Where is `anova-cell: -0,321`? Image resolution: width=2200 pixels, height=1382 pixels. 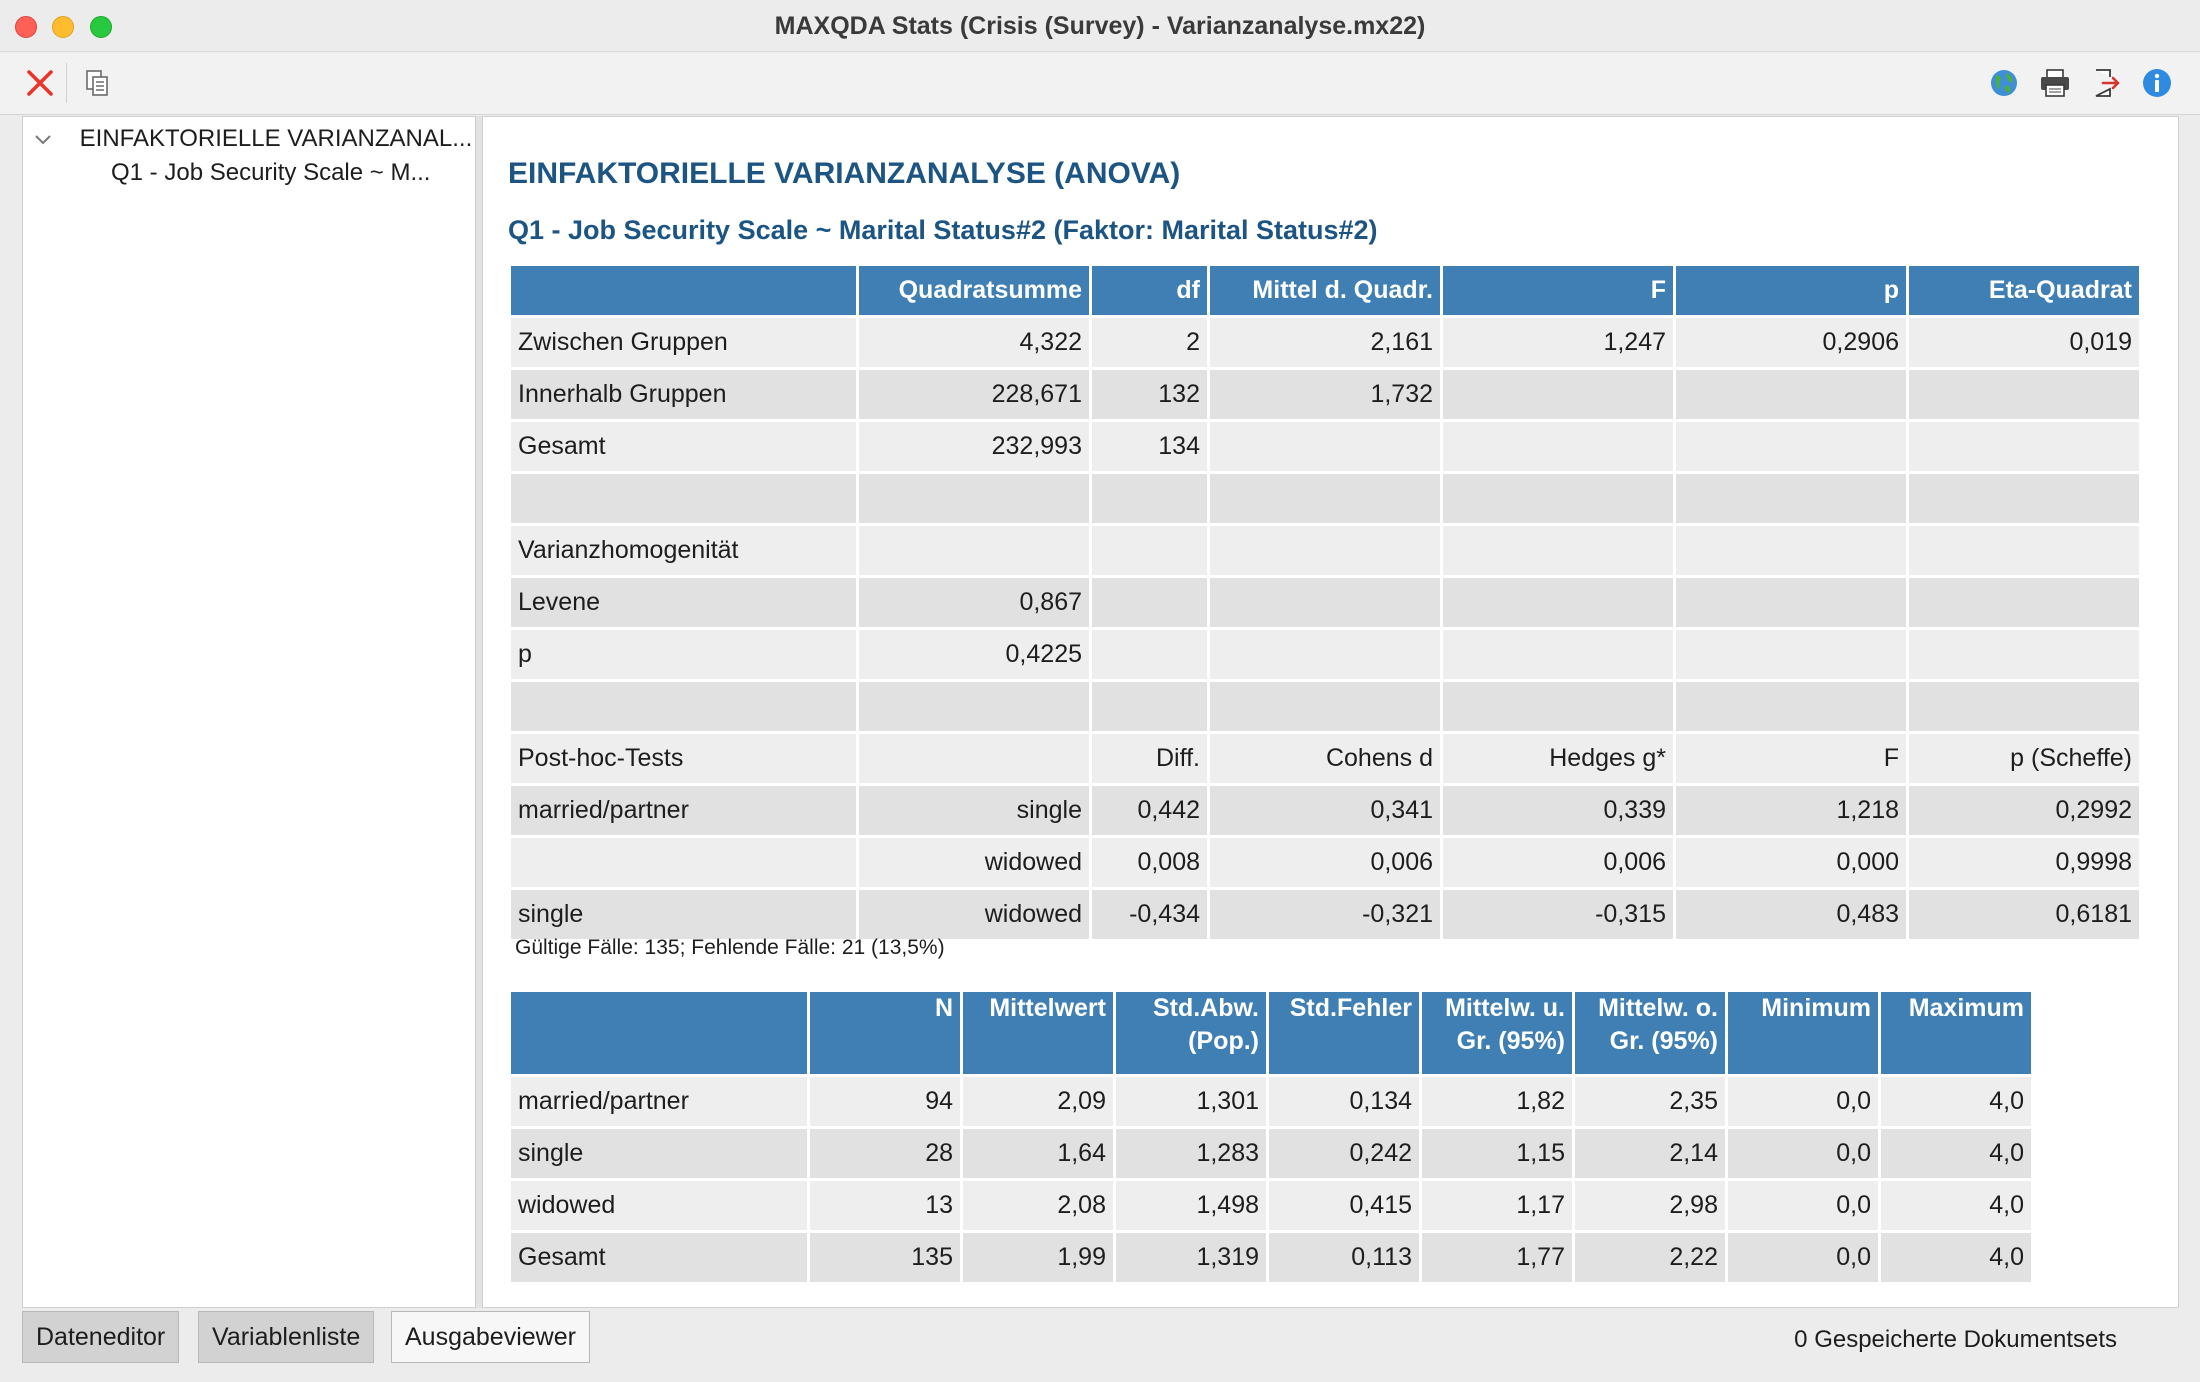 anova-cell: -0,321 is located at coordinates (1325, 914).